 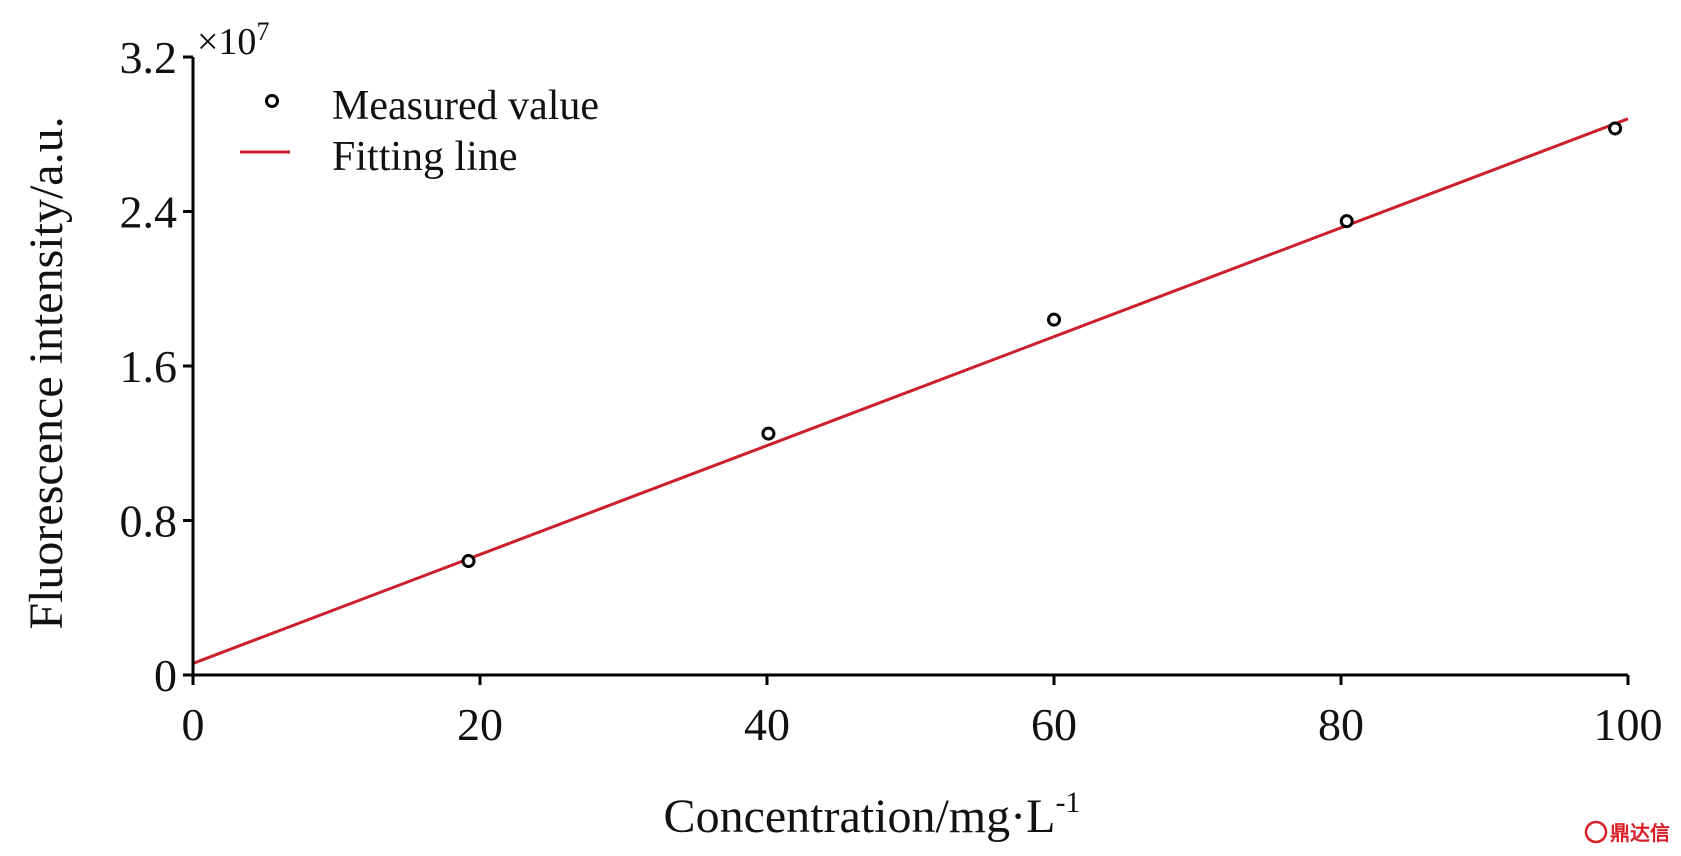 I want to click on x-axis-title-main: Concentration/mg·L, so click(x=860, y=816).